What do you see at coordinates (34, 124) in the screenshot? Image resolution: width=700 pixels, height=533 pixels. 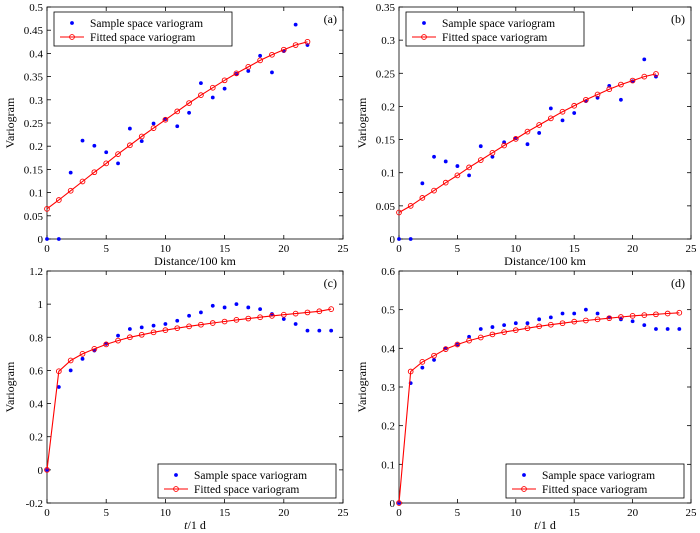 I see `y-tick-label: 0.25` at bounding box center [34, 124].